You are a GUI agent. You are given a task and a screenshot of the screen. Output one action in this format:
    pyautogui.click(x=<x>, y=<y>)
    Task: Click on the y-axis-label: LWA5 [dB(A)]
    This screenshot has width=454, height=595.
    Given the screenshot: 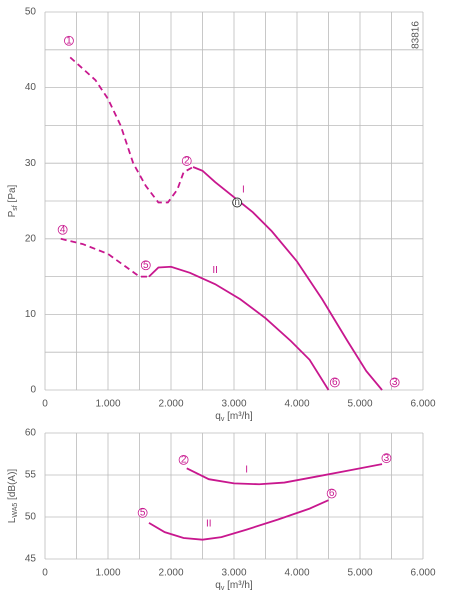 What is the action you would take?
    pyautogui.click(x=13, y=496)
    